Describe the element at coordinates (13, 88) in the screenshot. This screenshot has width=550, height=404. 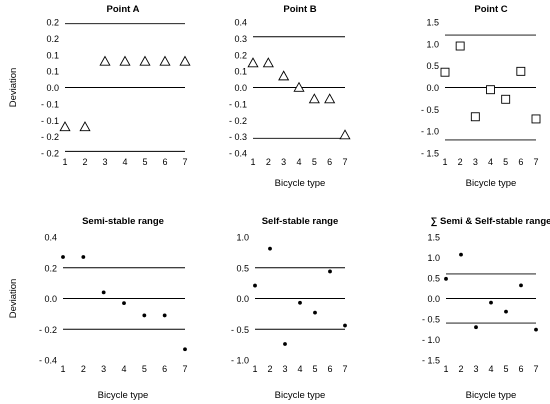
I see `y-axis-label: Deviation` at that location.